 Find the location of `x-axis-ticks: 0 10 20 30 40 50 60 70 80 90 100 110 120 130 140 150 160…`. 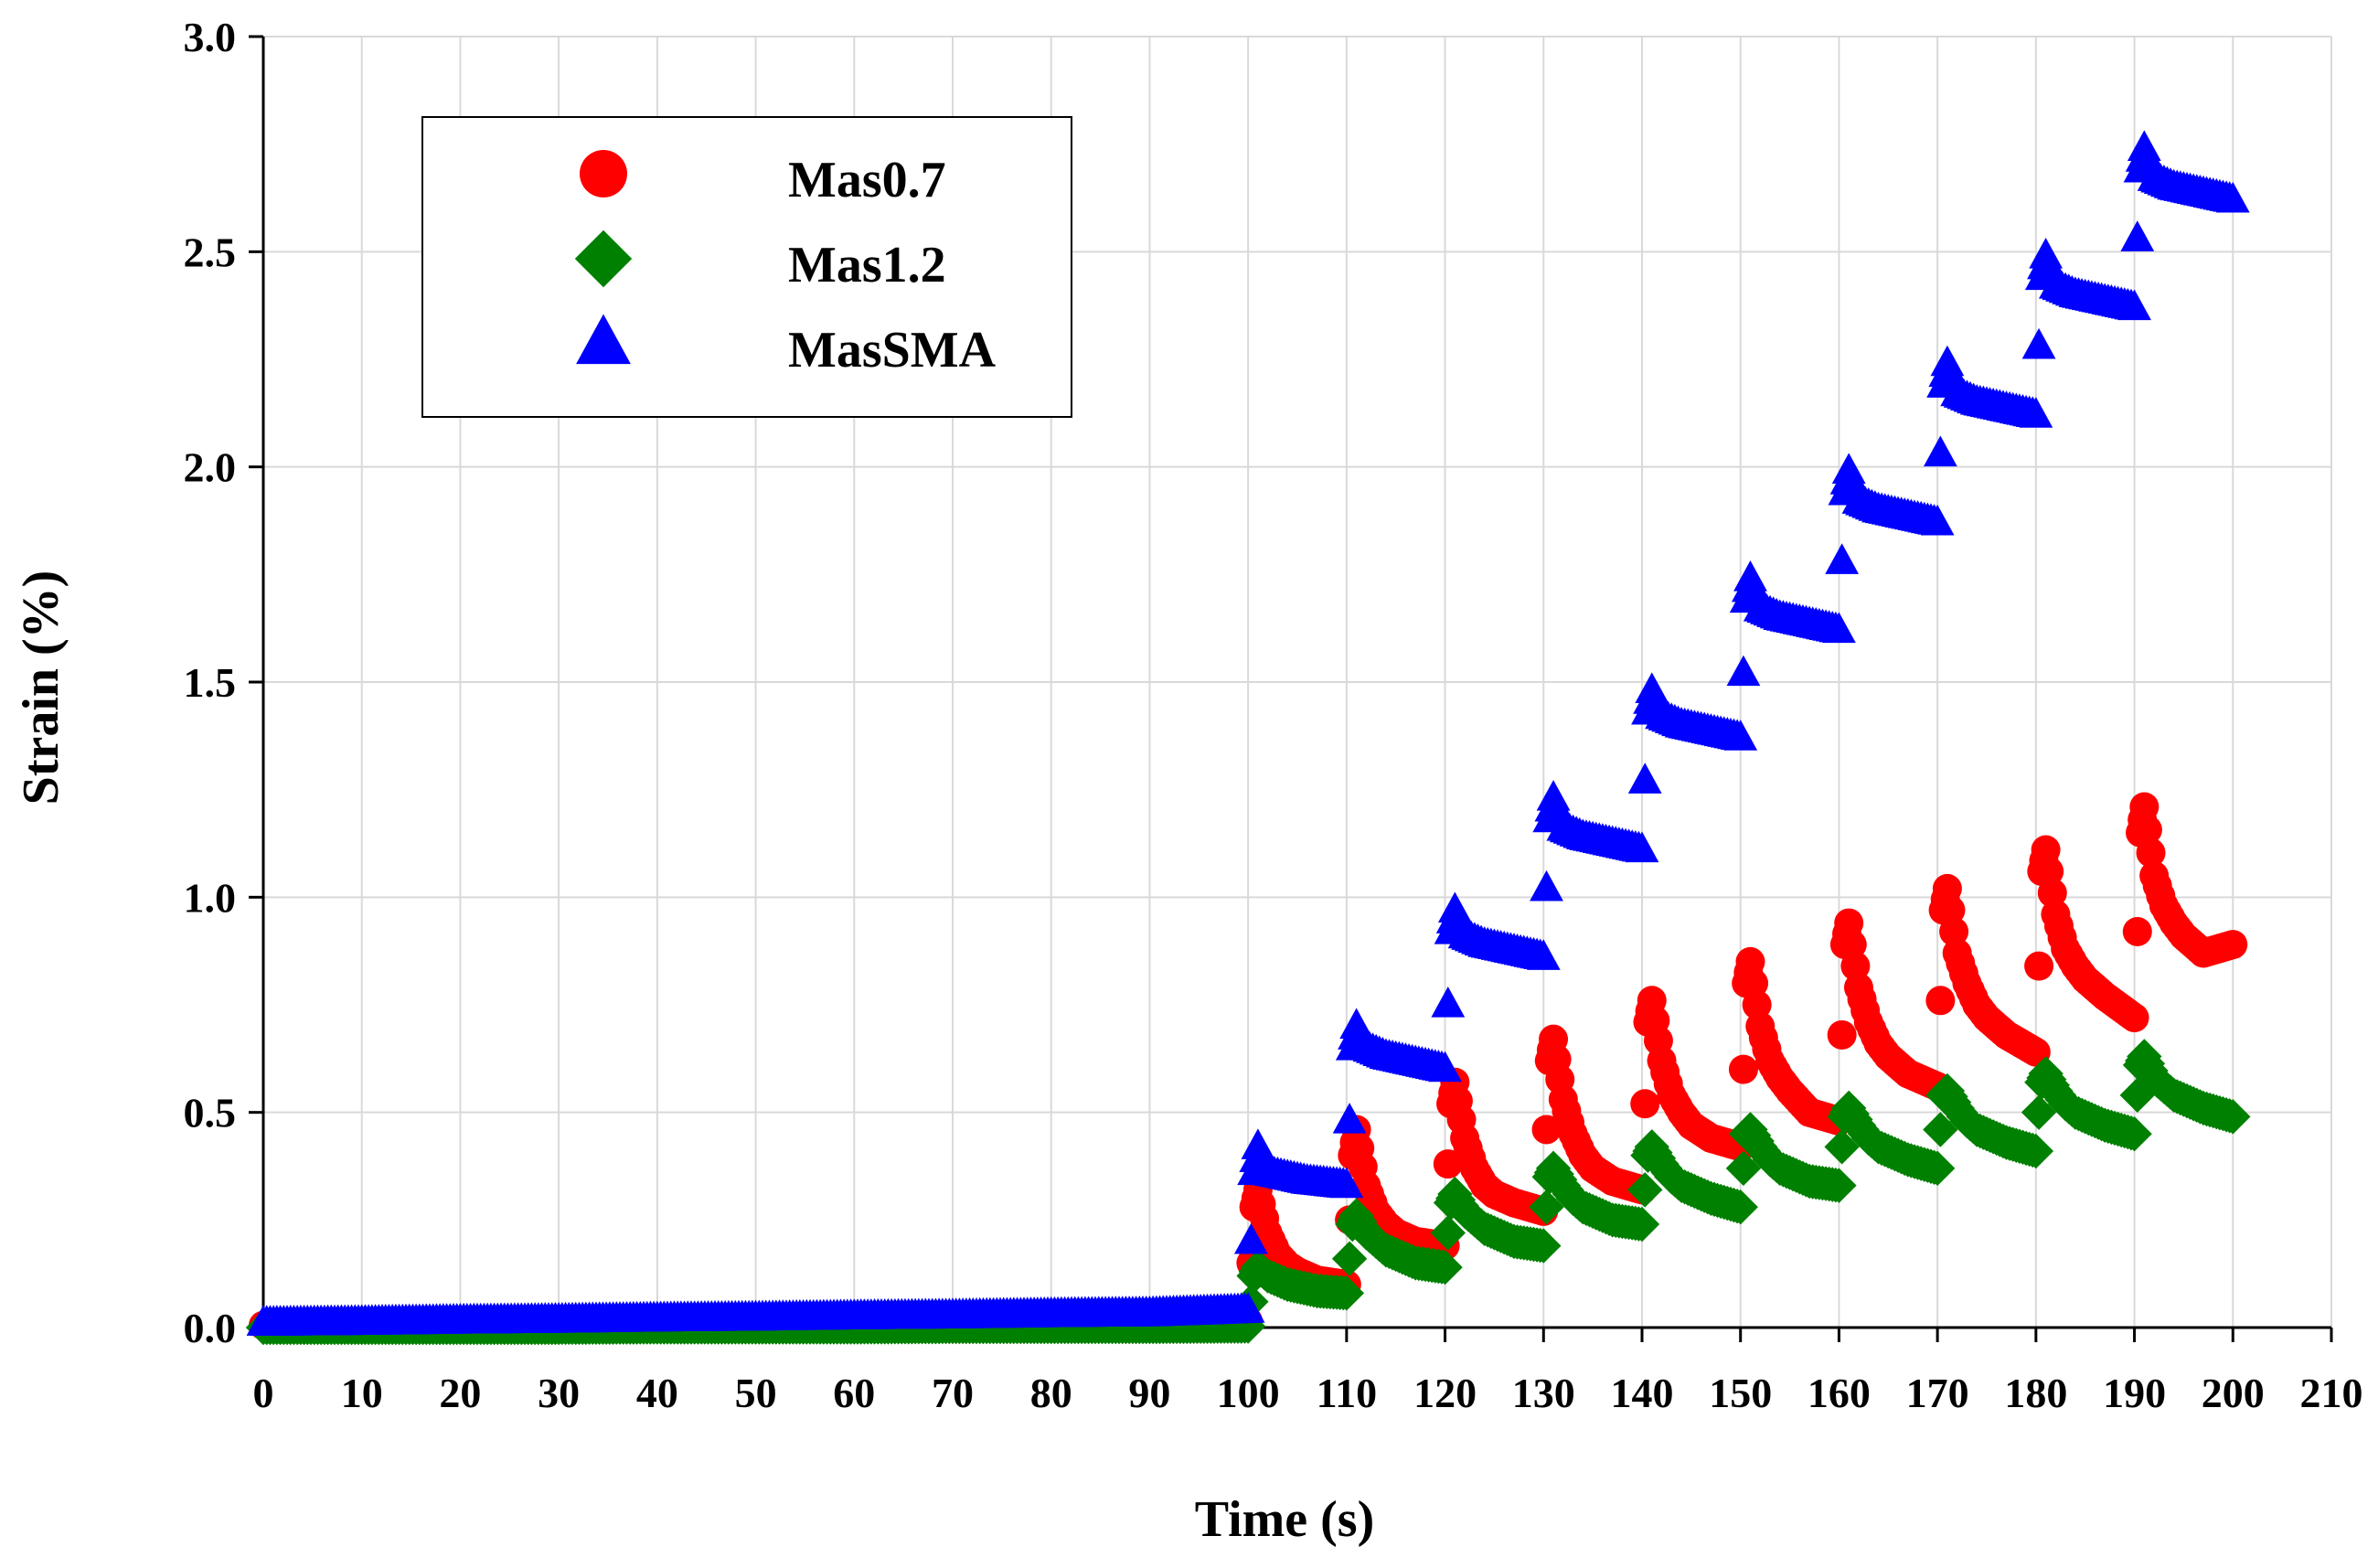

x-axis-ticks: 0 10 20 30 40 50 60 70 80 90 100 110 120 130 140 150 160… is located at coordinates (1308, 1372).